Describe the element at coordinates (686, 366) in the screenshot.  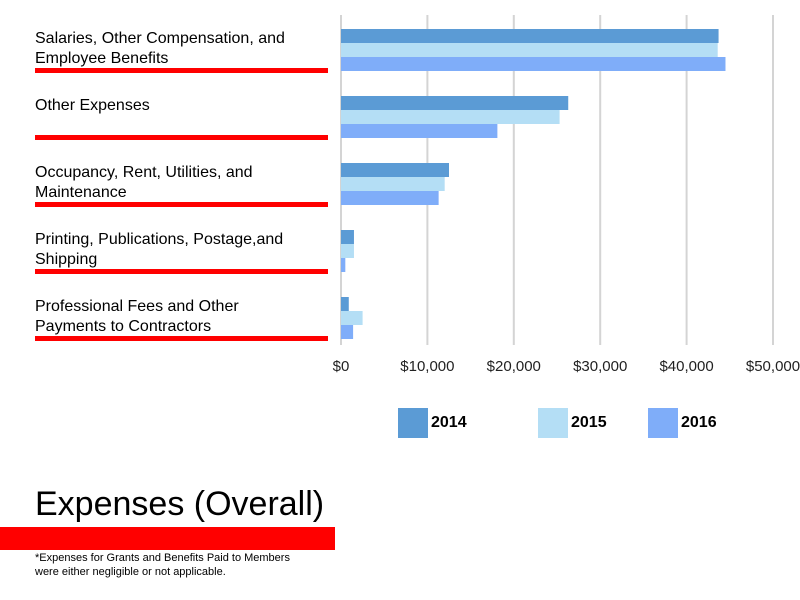
I see `x-tick-label: $40,000` at that location.